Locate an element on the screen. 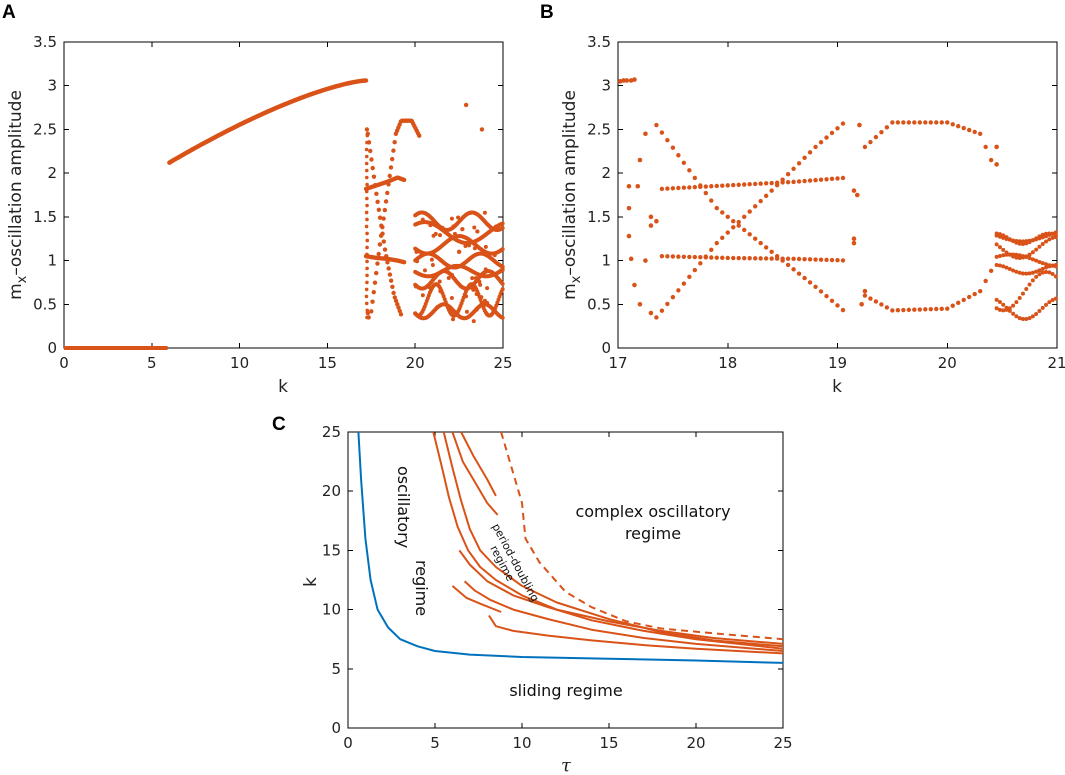  panel-b-ytick-label: 3 is located at coordinates (606, 86).